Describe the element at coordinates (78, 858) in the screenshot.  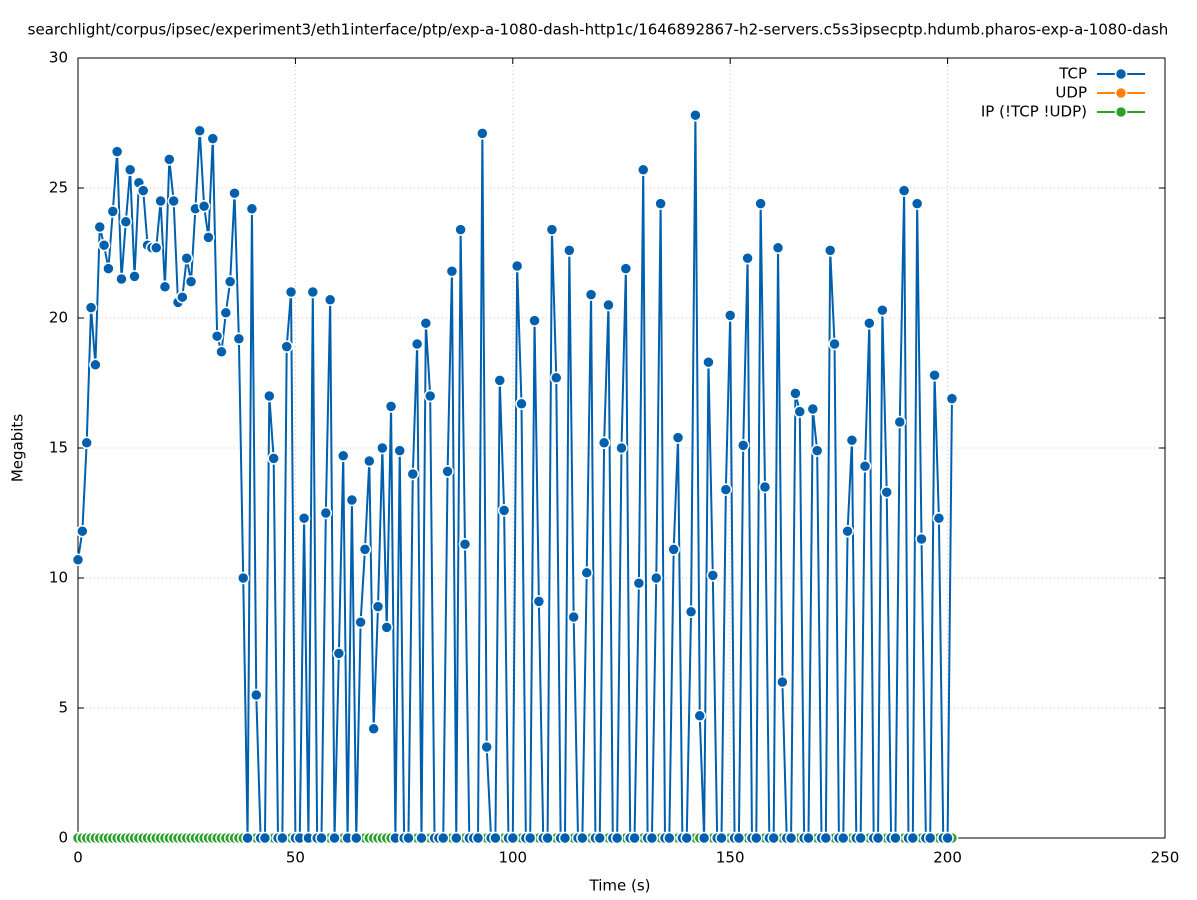
I see `x-tick-label: 0` at that location.